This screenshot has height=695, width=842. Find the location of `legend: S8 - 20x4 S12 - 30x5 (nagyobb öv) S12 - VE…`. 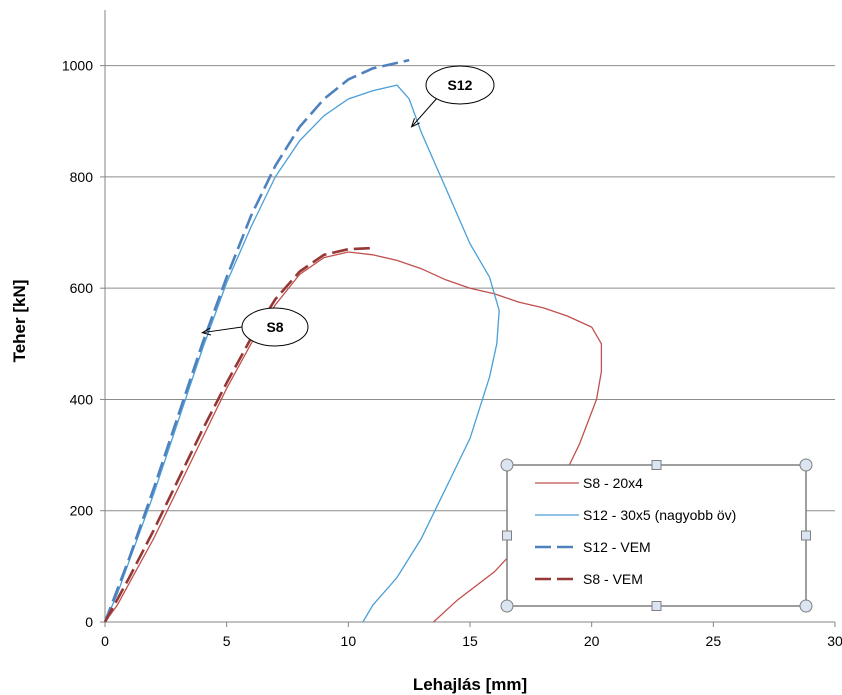

legend: S8 - 20x4 S12 - 30x5 (nagyobb öv) S12 - VE… is located at coordinates (656, 535).